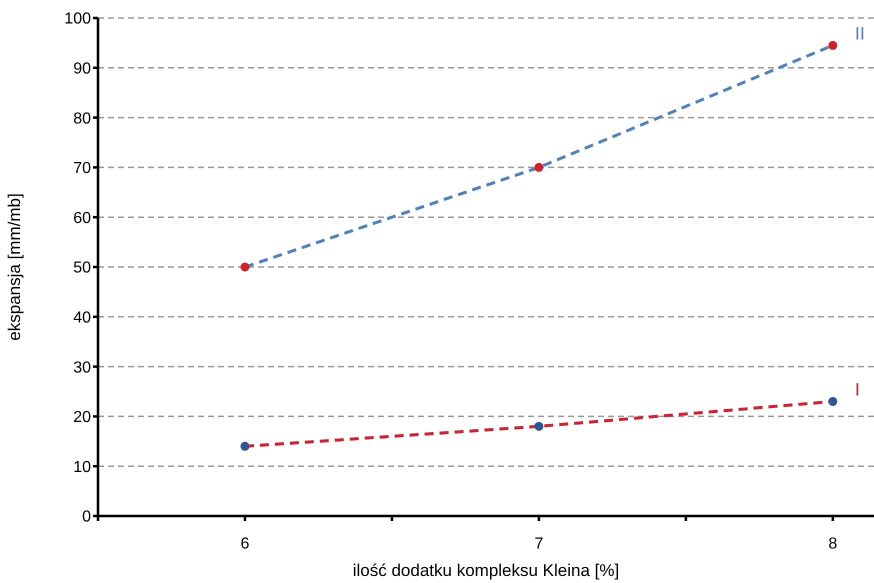 The height and width of the screenshot is (583, 874). What do you see at coordinates (87, 517) in the screenshot?
I see `y-tick-label: 0` at bounding box center [87, 517].